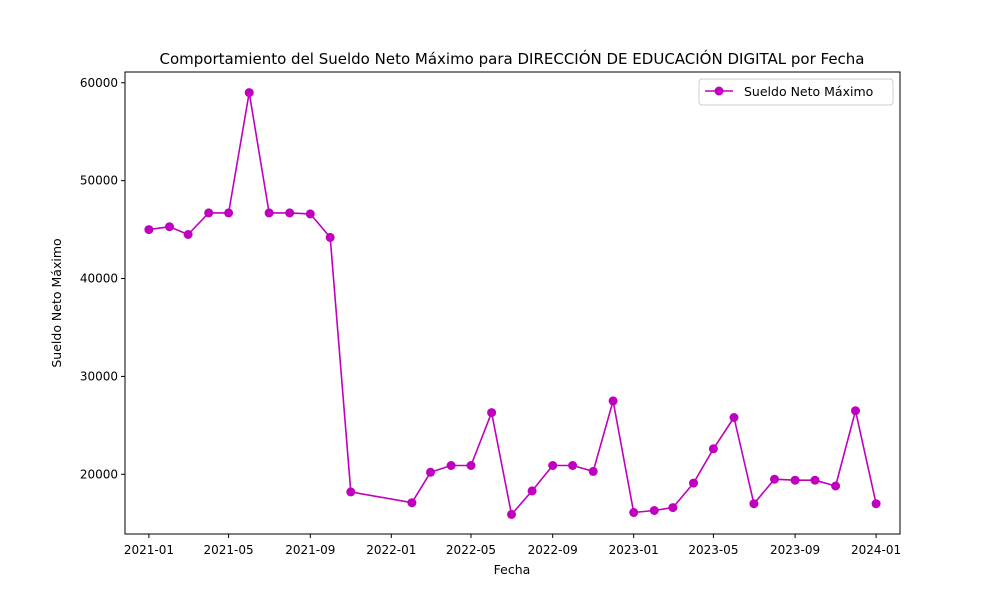 The height and width of the screenshot is (600, 1000). I want to click on y-axis-label: Sueldo Neto Máximo, so click(56, 302).